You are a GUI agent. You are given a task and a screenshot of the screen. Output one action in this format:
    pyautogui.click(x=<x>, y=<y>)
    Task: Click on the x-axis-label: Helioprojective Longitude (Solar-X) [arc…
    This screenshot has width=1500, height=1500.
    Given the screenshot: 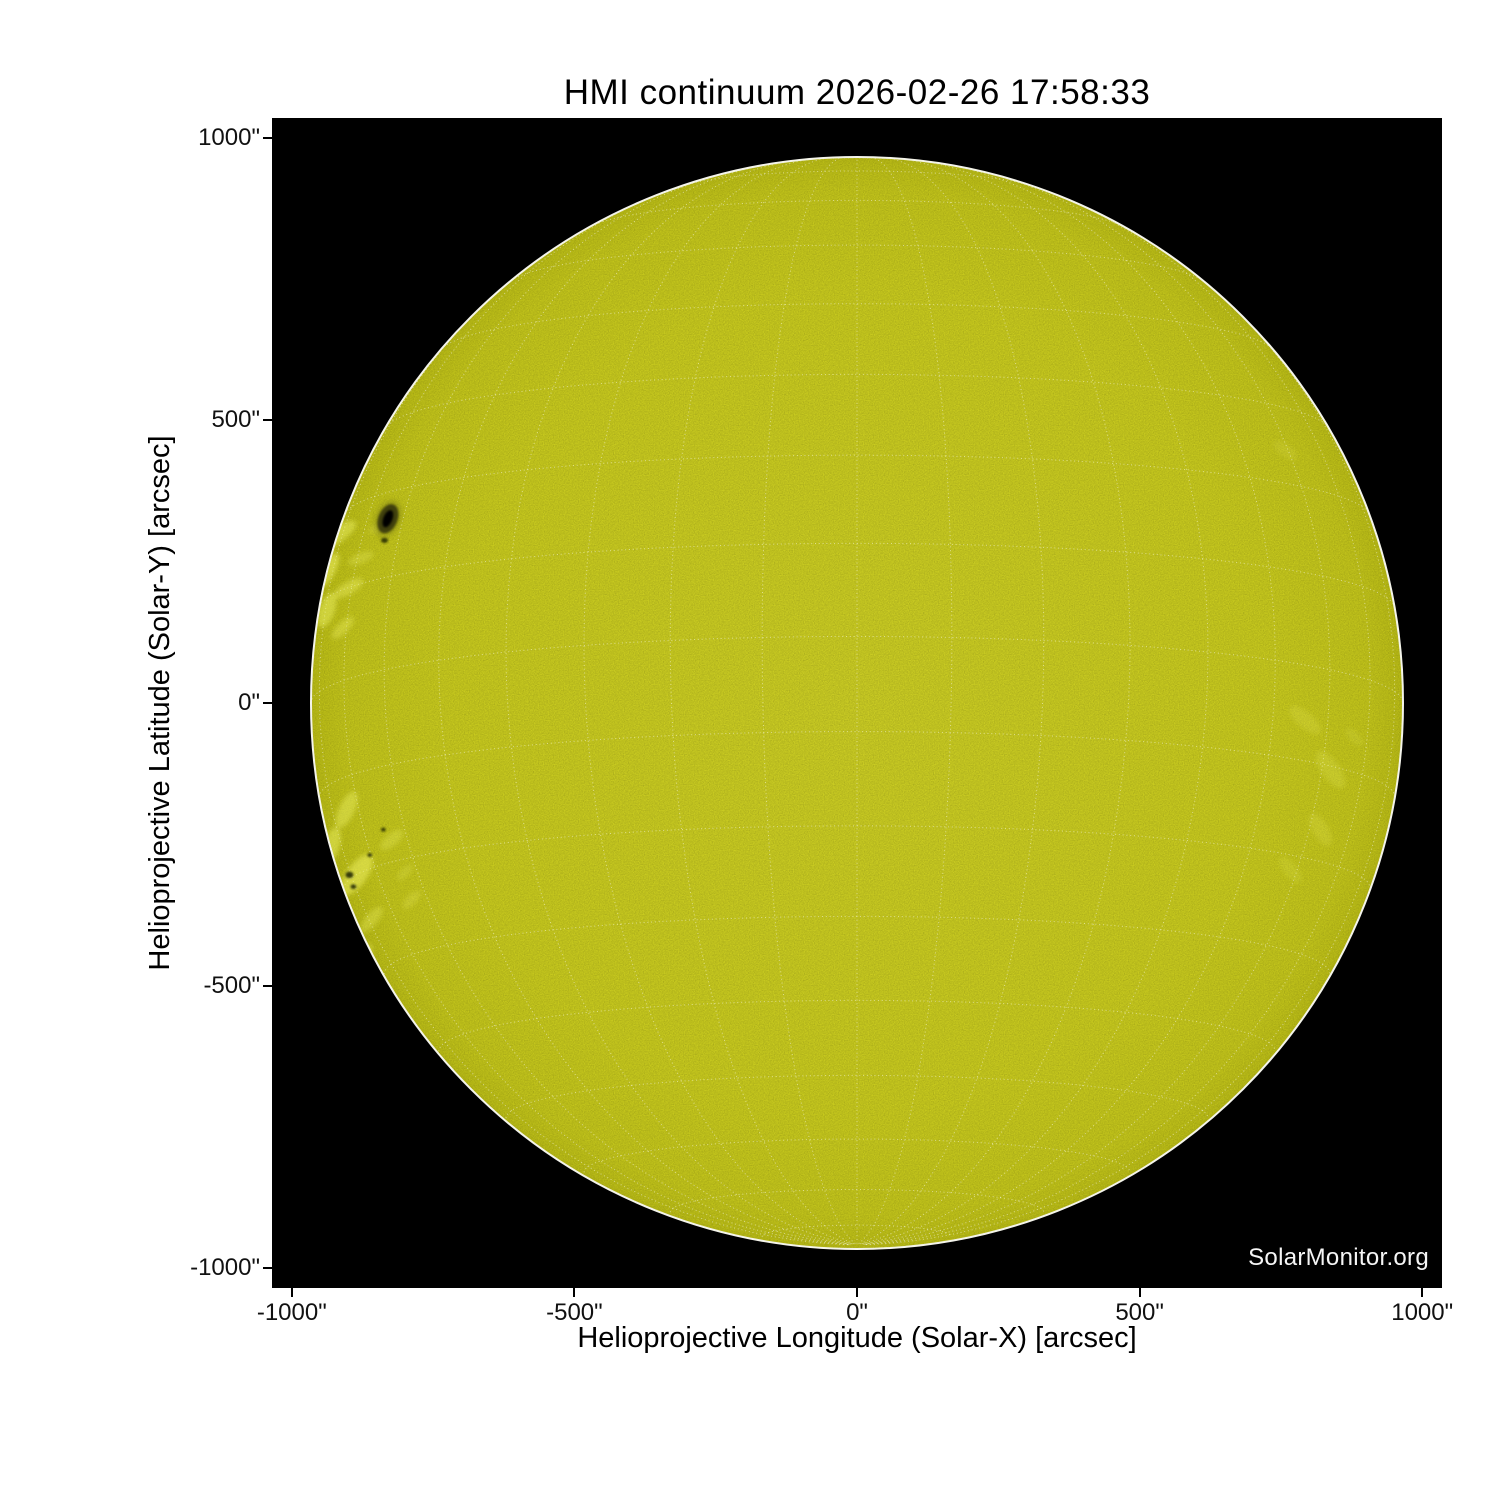 What is the action you would take?
    pyautogui.click(x=857, y=1338)
    